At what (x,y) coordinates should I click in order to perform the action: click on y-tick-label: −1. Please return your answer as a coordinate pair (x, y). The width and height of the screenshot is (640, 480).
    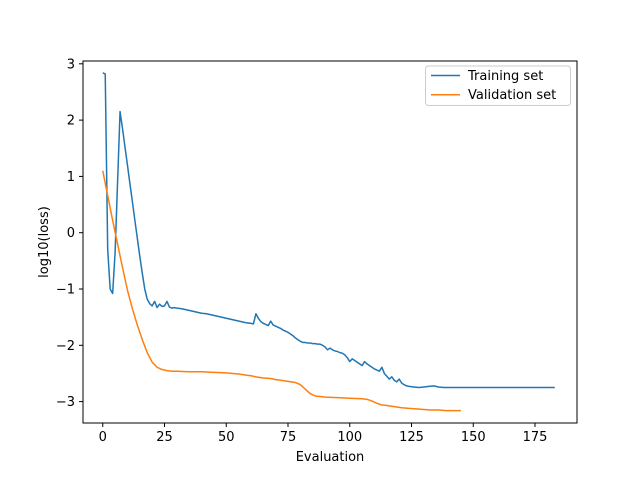
    Looking at the image, I should click on (65, 290).